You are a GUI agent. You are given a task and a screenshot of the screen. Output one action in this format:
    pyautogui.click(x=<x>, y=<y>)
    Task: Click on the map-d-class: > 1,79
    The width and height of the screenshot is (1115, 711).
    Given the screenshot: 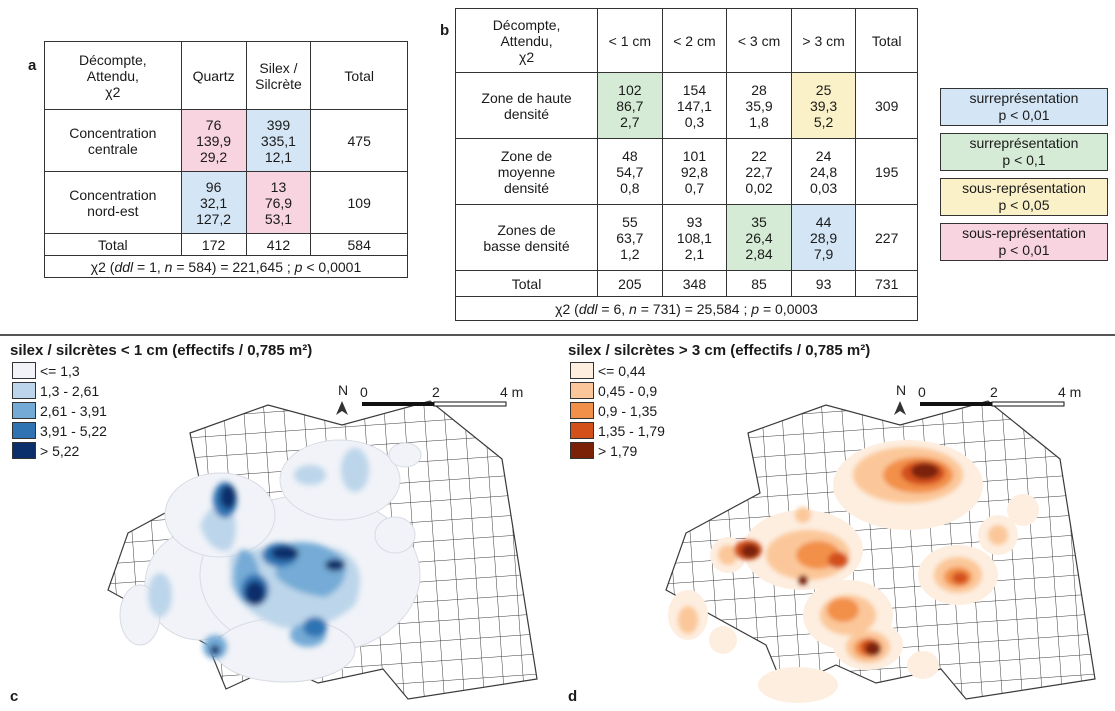 What is the action you would take?
    pyautogui.click(x=603, y=450)
    